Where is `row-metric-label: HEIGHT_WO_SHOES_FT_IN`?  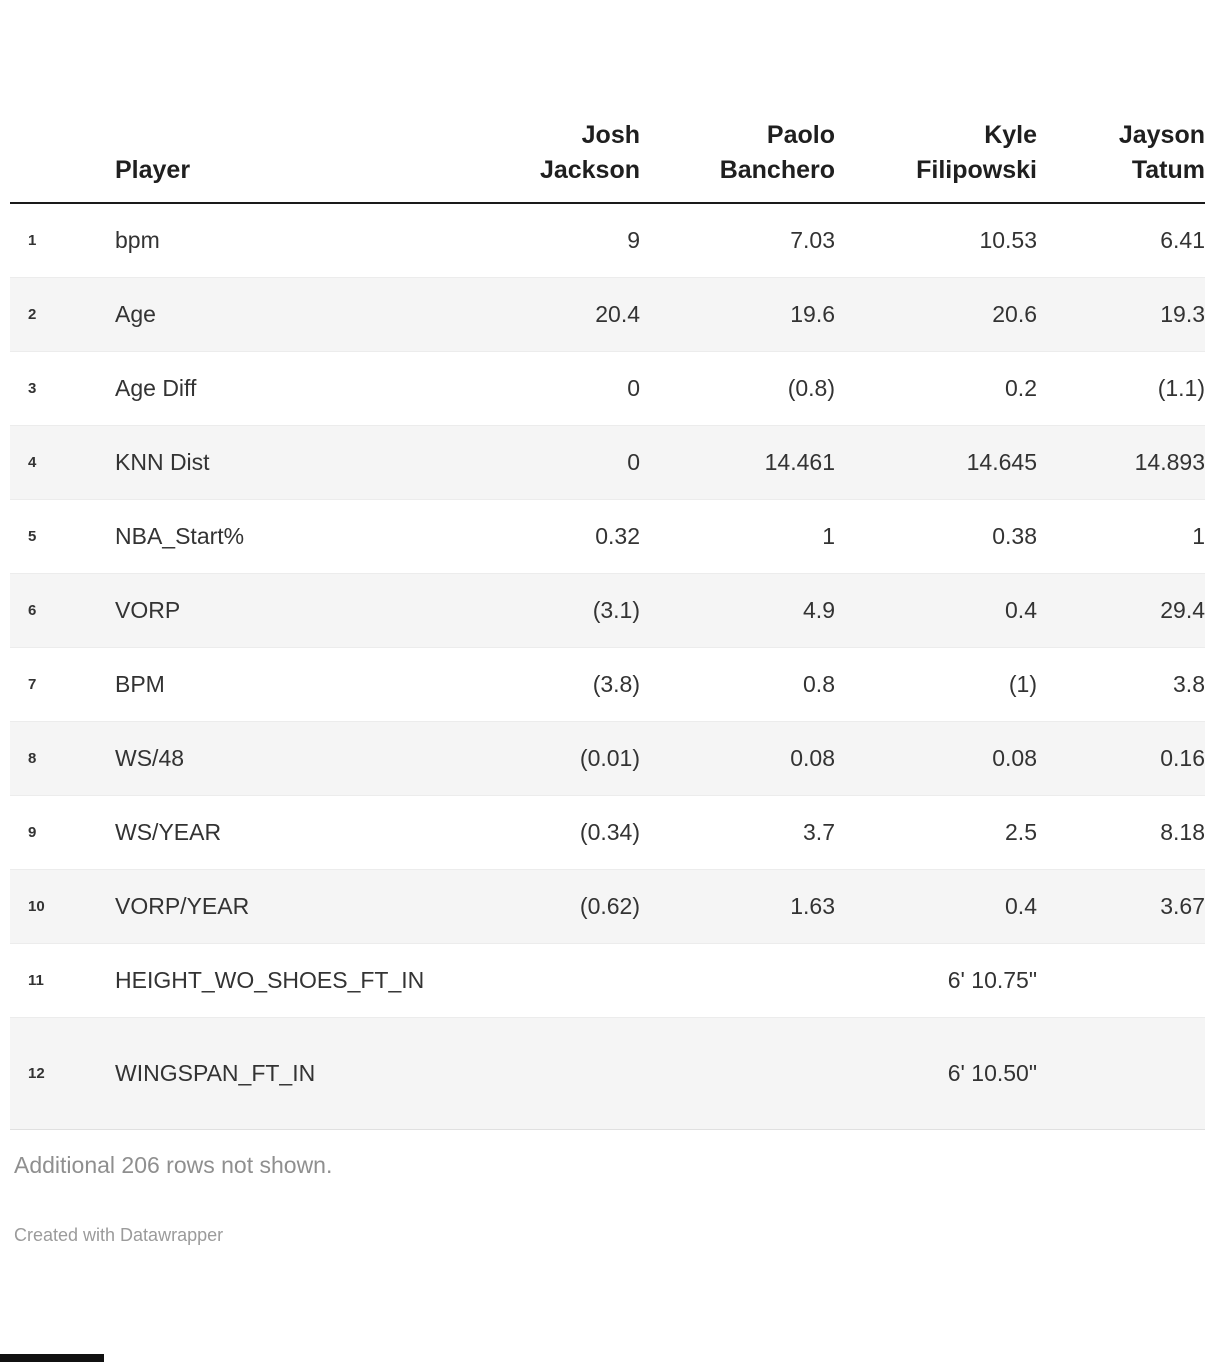 row-metric-label: HEIGHT_WO_SHOES_FT_IN is located at coordinates (280, 980).